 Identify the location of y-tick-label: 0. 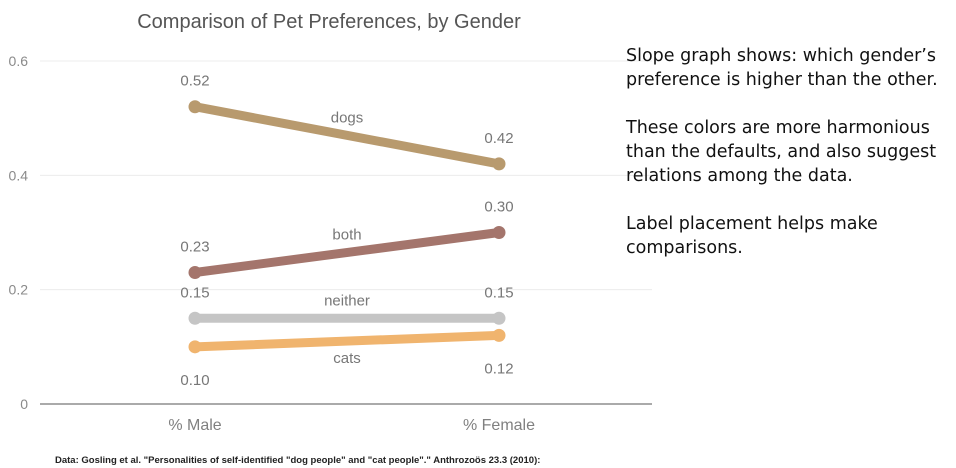
(24, 404).